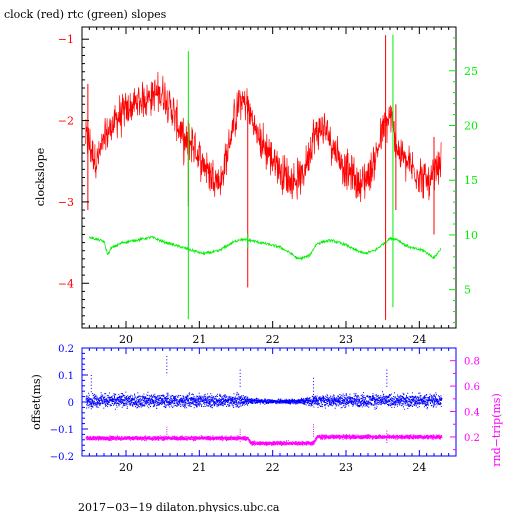  What do you see at coordinates (472, 362) in the screenshot?
I see `bottom-y2-tick-label: 0.8` at bounding box center [472, 362].